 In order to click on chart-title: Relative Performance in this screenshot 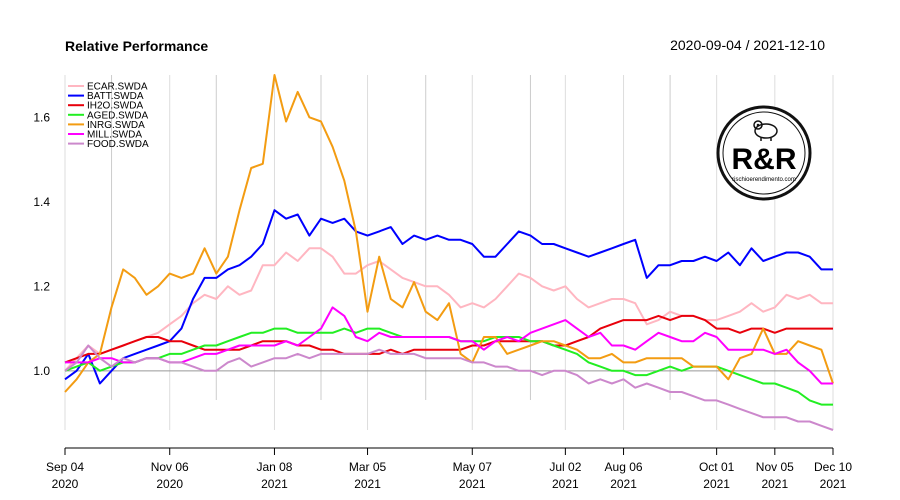, I will do `click(136, 46)`.